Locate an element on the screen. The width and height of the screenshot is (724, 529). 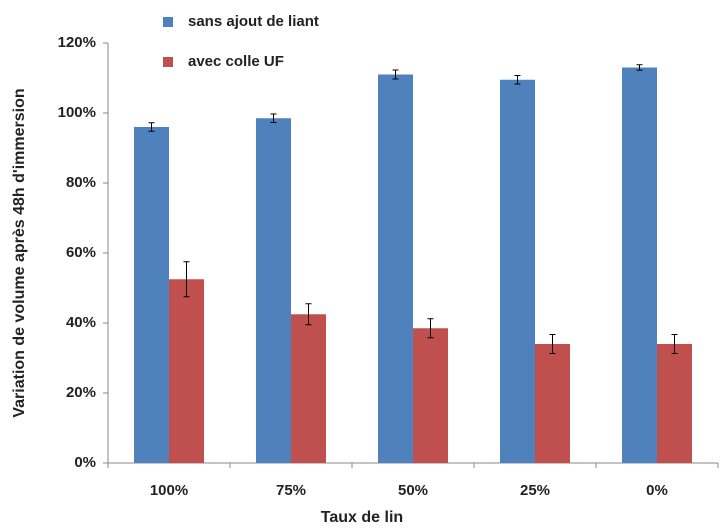
x-tick-label: 0% is located at coordinates (657, 490).